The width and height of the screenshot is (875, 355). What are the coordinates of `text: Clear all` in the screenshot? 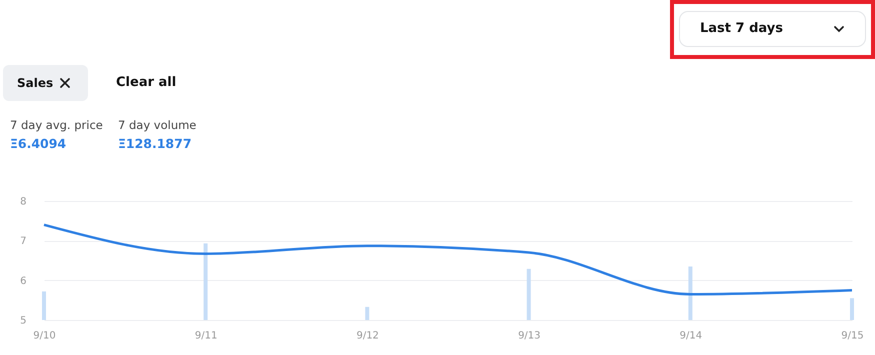 It's located at (146, 82).